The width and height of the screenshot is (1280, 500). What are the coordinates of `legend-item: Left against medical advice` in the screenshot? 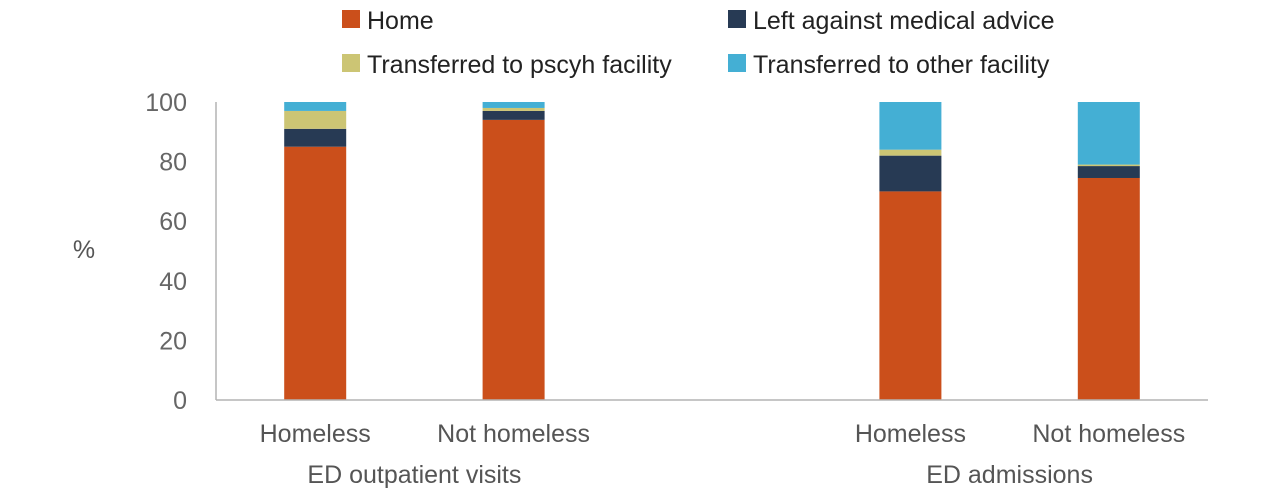 It's located at (891, 21).